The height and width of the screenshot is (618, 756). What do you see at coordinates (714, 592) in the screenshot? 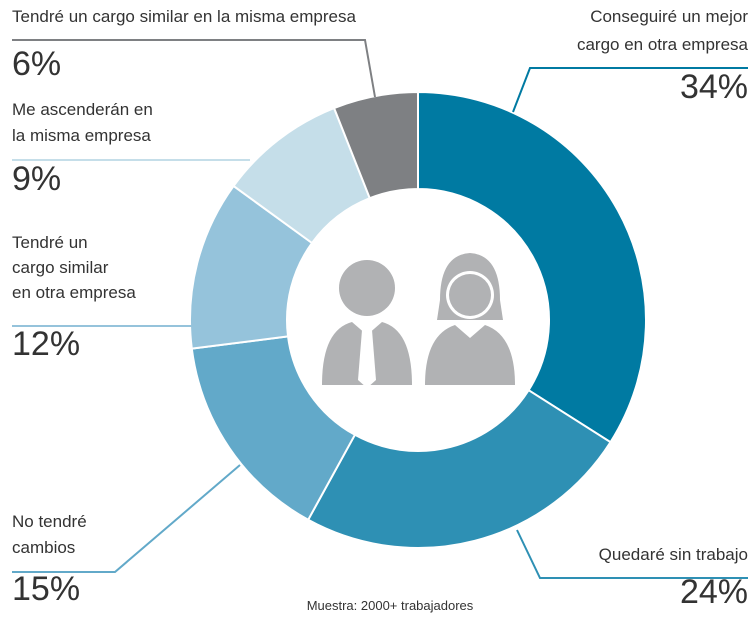
I see `value-label: 24%` at bounding box center [714, 592].